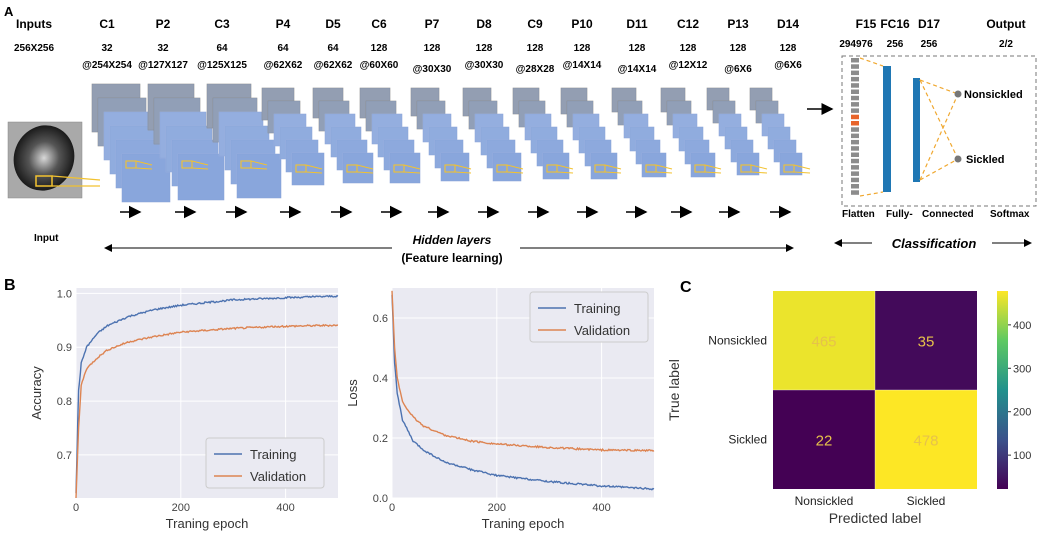 The width and height of the screenshot is (1038, 538). What do you see at coordinates (602, 330) in the screenshot?
I see `legend-label-validation: Validation` at bounding box center [602, 330].